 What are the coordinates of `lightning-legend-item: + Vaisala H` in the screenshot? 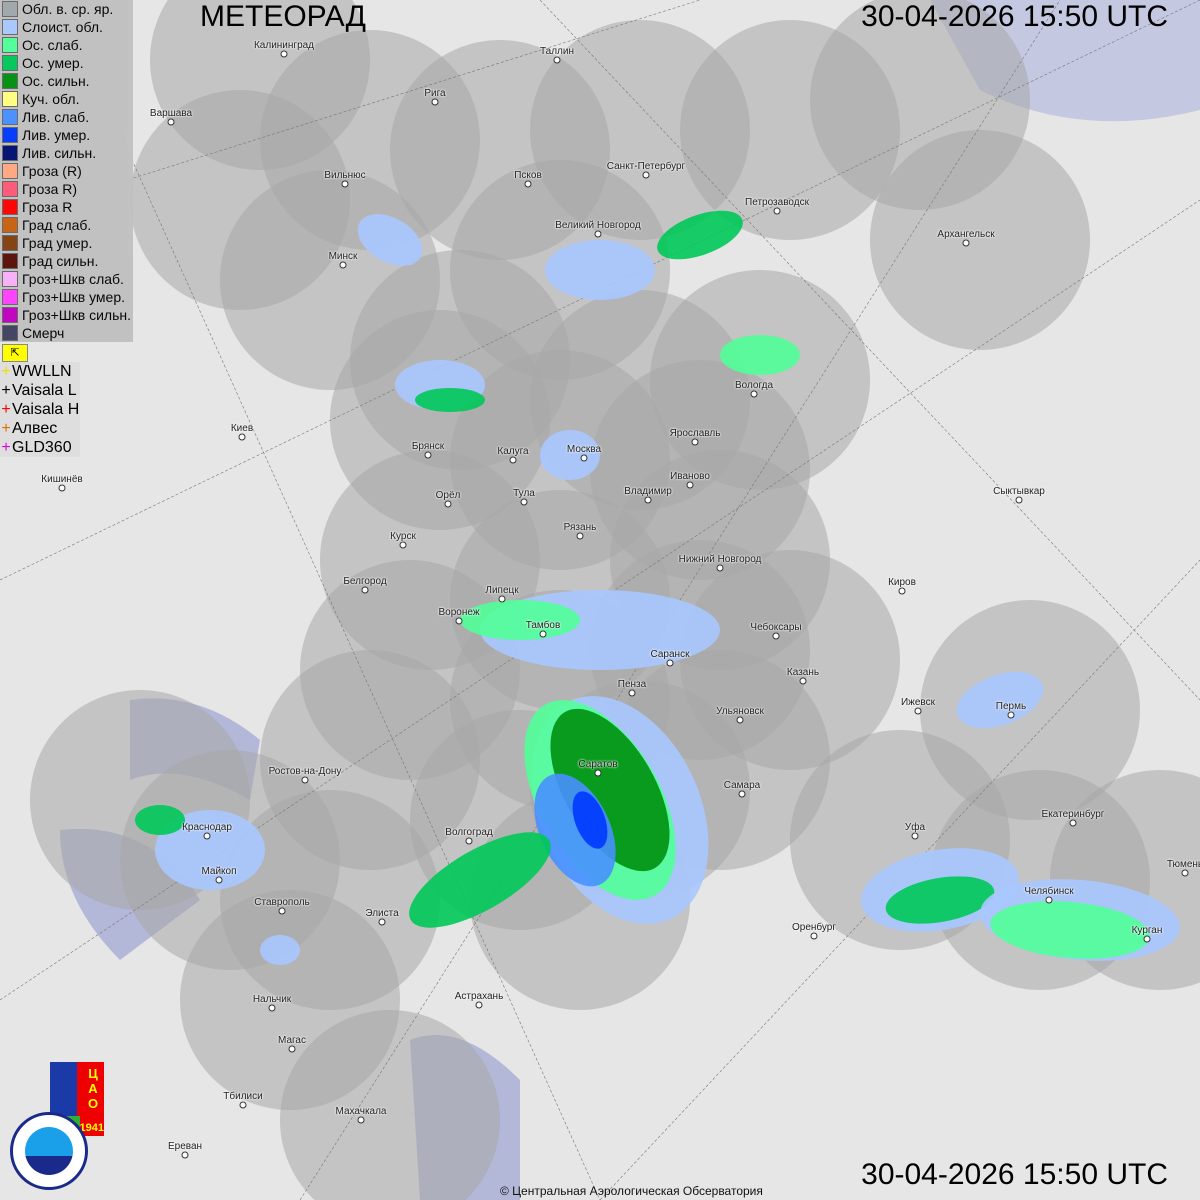 It's located at (40, 409).